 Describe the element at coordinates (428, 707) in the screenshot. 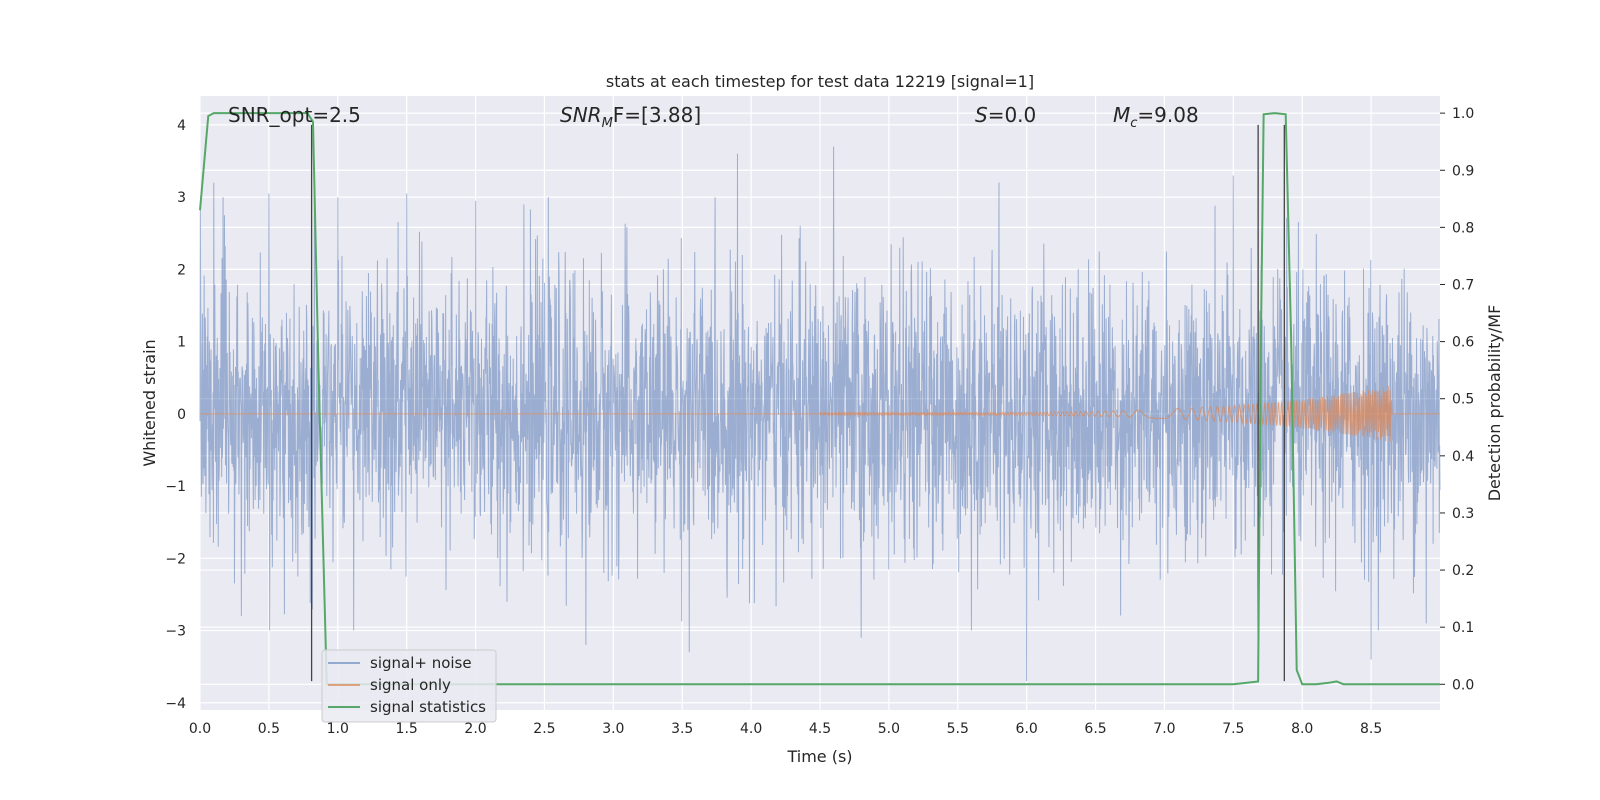

I see `legend-label-signal-statistics: signal statistics` at that location.